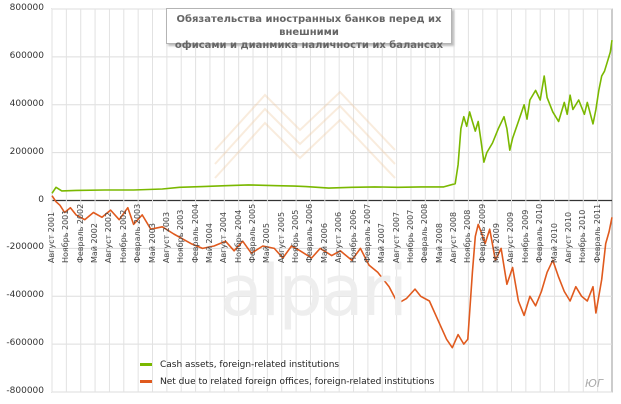 This screenshot has height=404, width=621. I want to click on x-tick-label: Май 2003, so click(152, 242).